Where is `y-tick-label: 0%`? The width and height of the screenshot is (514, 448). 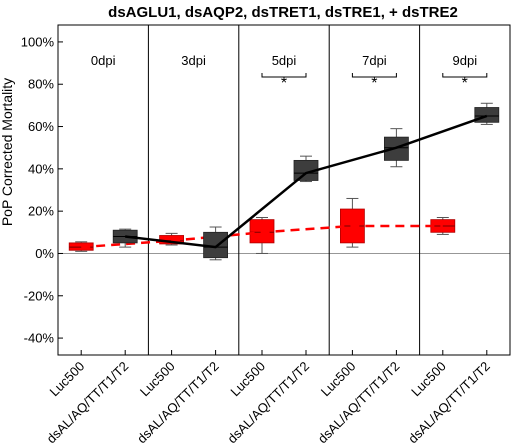 y-tick-label: 0% is located at coordinates (44, 253).